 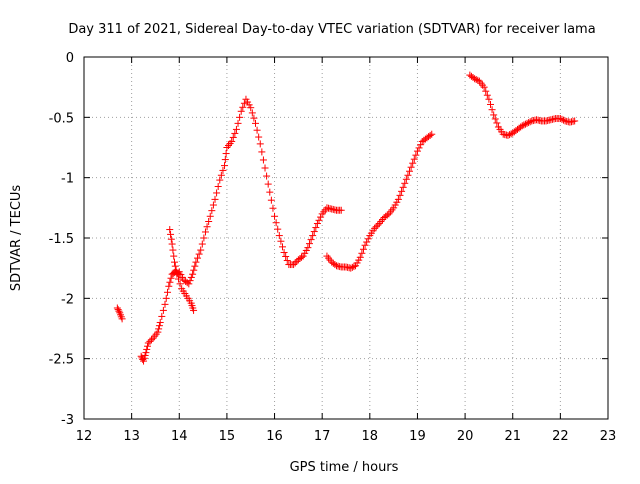 I want to click on x-tick-label: 17, so click(x=322, y=436).